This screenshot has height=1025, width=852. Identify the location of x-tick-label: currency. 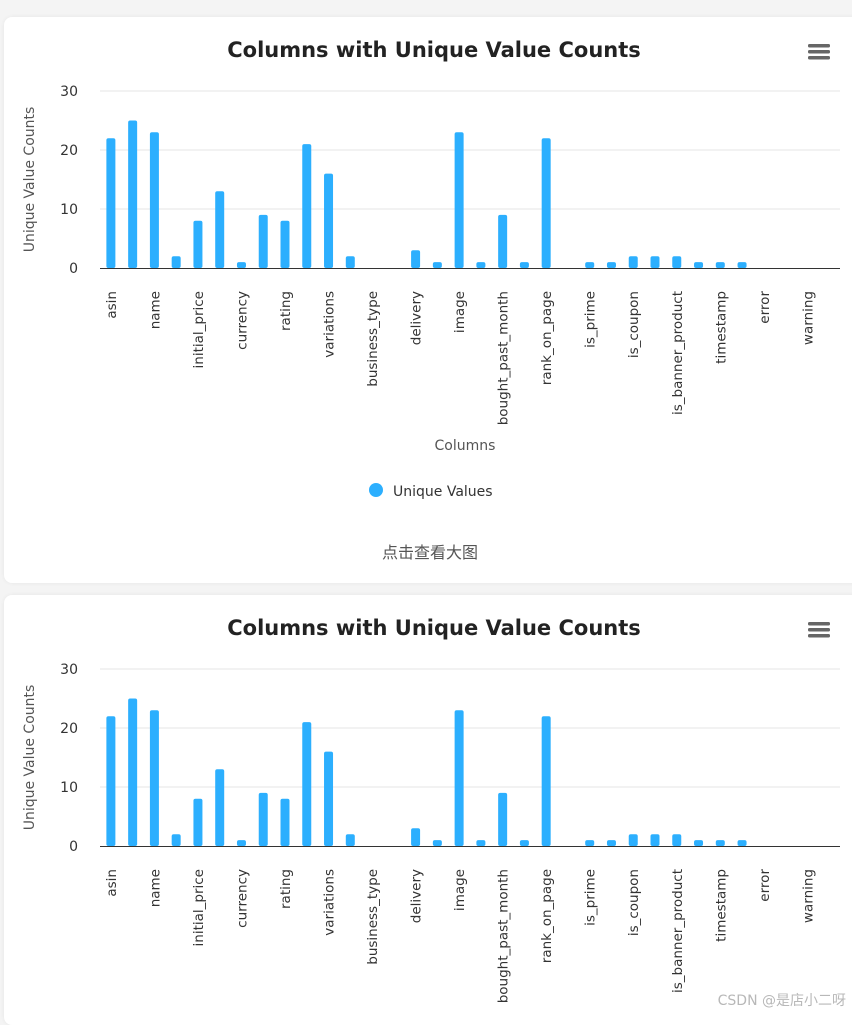
(242, 898).